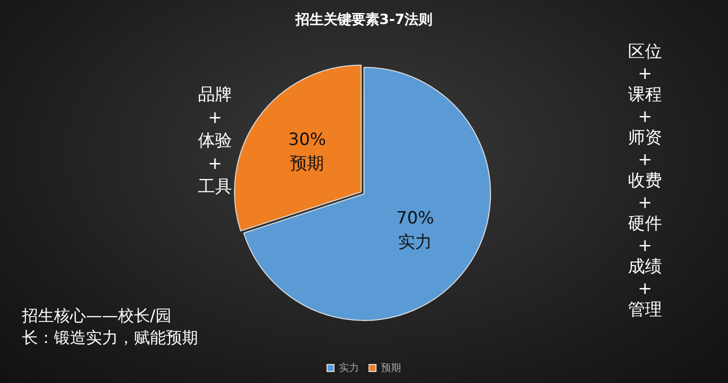 Image resolution: width=728 pixels, height=383 pixels. Describe the element at coordinates (110, 327) in the screenshot. I see `text: 招生核心——校长/园长：锻造实力，赋能预期` at that location.